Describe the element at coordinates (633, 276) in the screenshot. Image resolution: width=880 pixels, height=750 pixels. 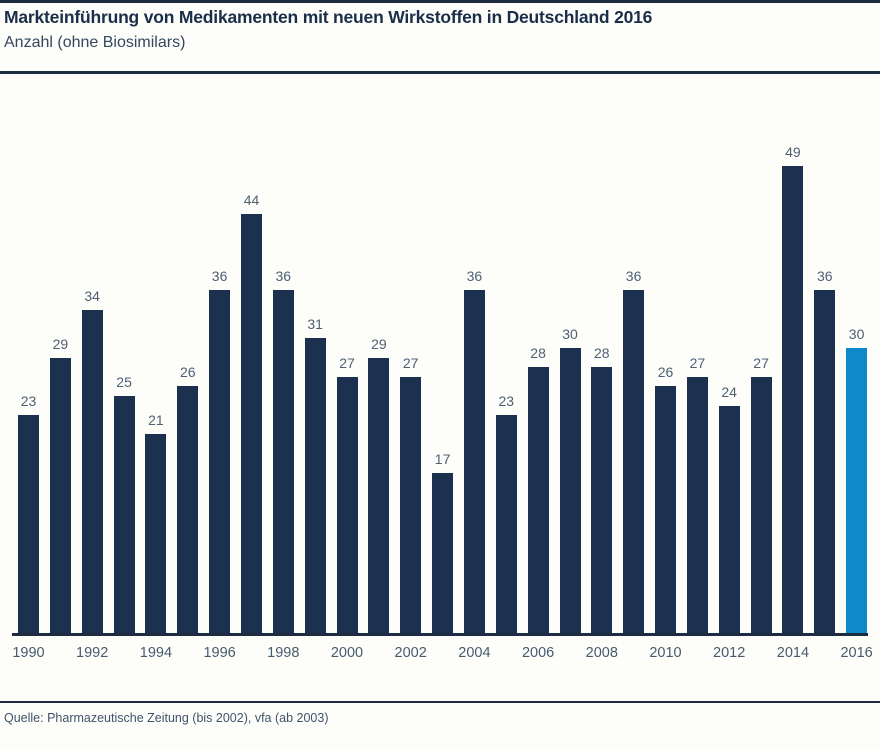
I see `bar-value-label-2009: 36` at that location.